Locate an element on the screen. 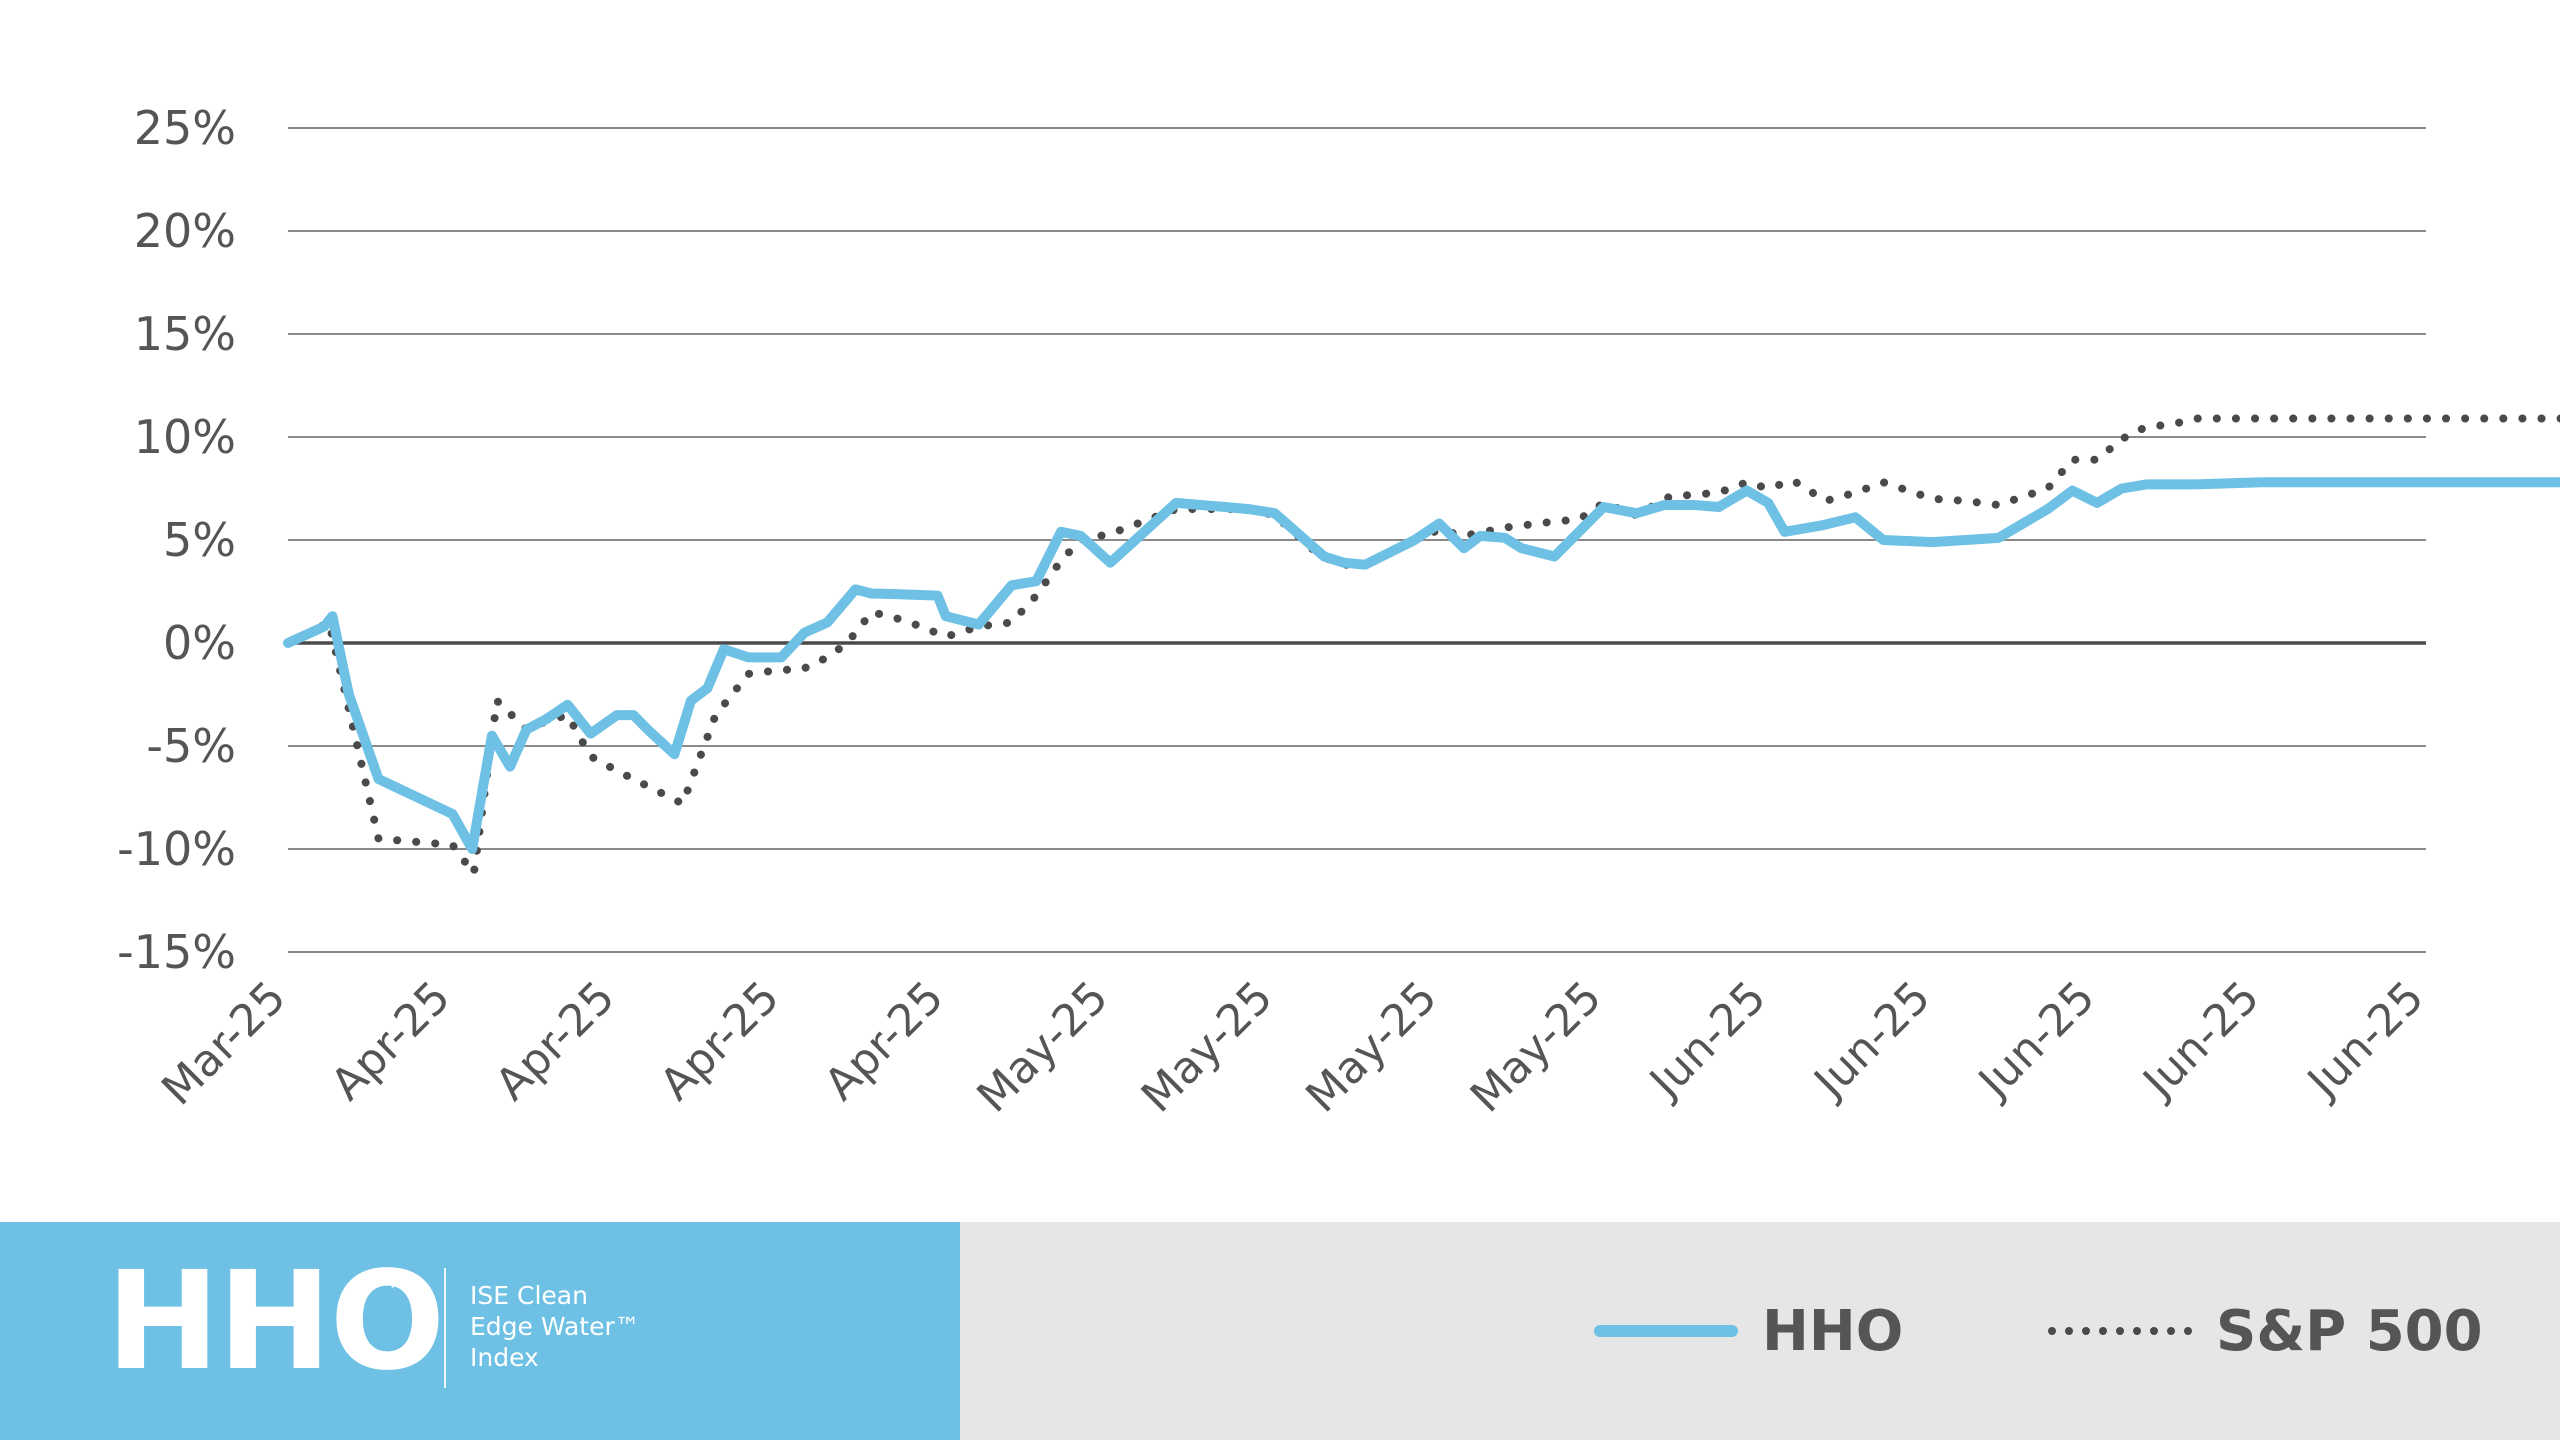  y-axis-tick-labels: 25% 20% 15% 10% 5% 0% -5% -10% -15% is located at coordinates (176, 540).